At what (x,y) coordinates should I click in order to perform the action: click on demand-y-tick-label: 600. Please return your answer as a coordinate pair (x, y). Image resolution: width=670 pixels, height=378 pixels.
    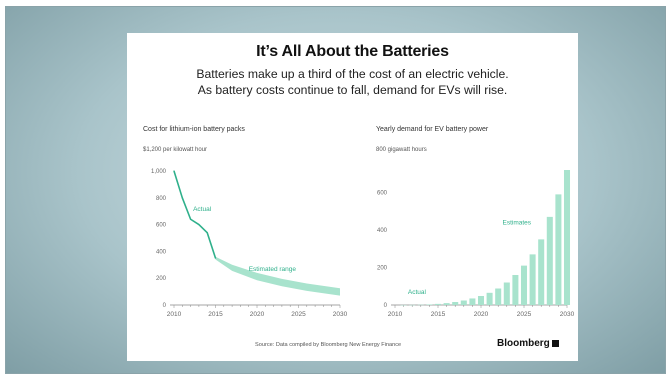
    Looking at the image, I should click on (382, 194).